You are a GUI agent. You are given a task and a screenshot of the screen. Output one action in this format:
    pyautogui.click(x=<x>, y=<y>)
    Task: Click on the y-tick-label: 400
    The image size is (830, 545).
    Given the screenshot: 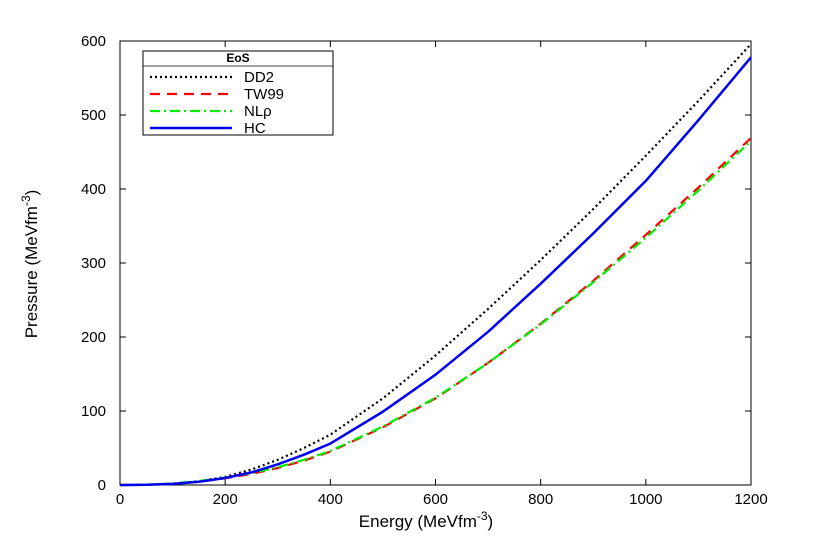 What is the action you would take?
    pyautogui.click(x=93, y=189)
    